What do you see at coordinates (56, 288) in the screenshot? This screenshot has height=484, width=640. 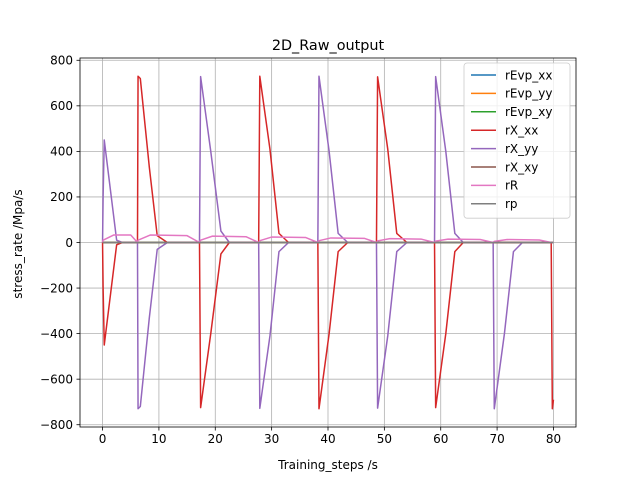 I see `y-tick-label-3: −200` at bounding box center [56, 288].